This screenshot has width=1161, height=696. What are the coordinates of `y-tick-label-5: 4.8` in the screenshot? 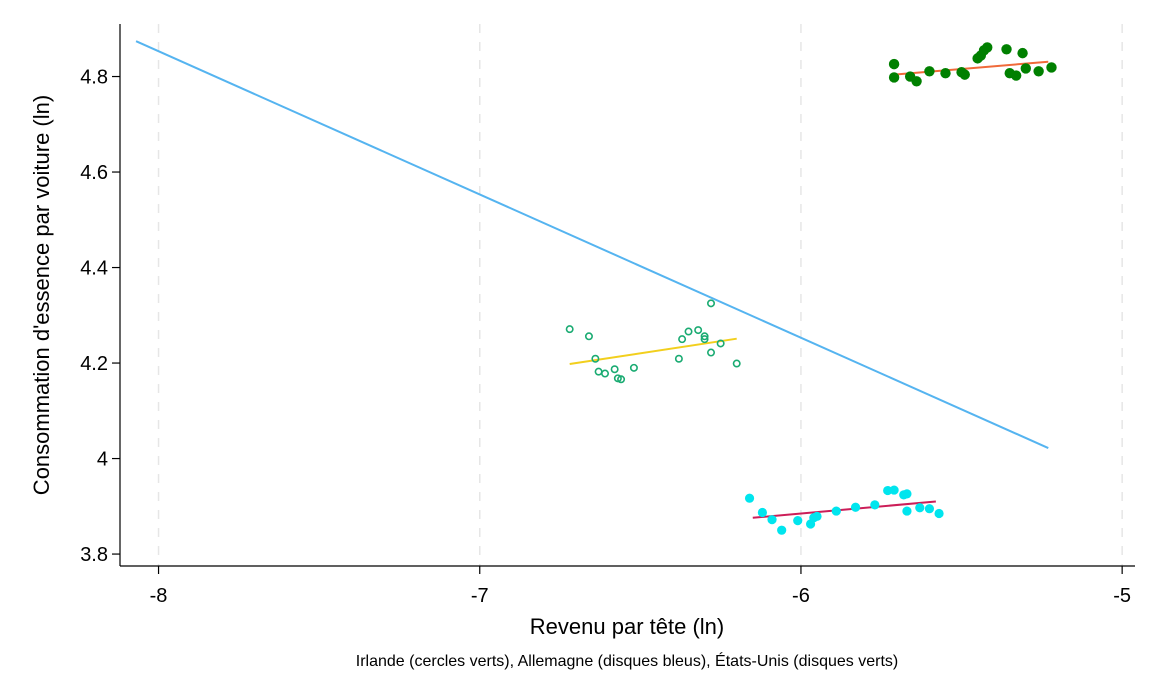 It's located at (94, 78).